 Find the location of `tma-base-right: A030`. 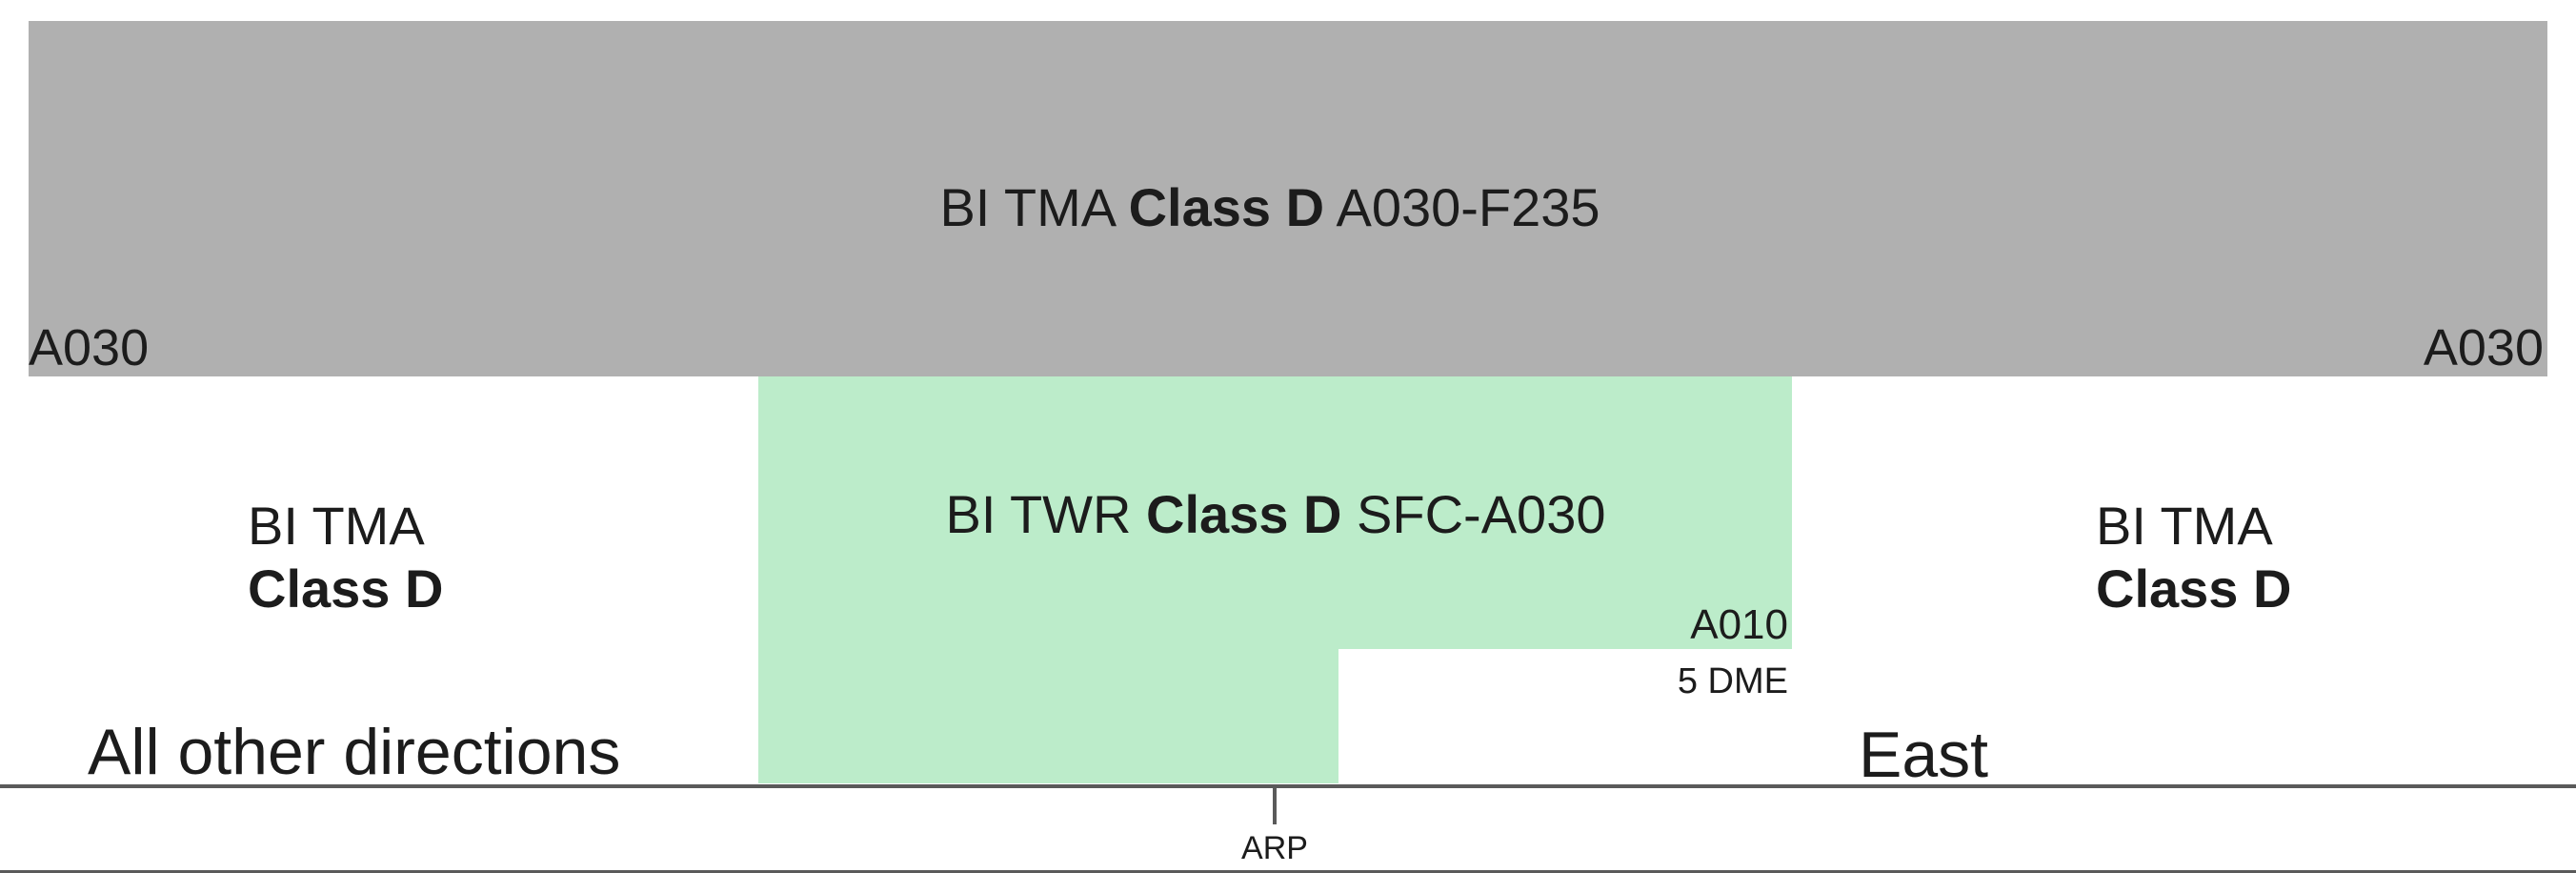

tma-base-right: A030 is located at coordinates (2484, 347).